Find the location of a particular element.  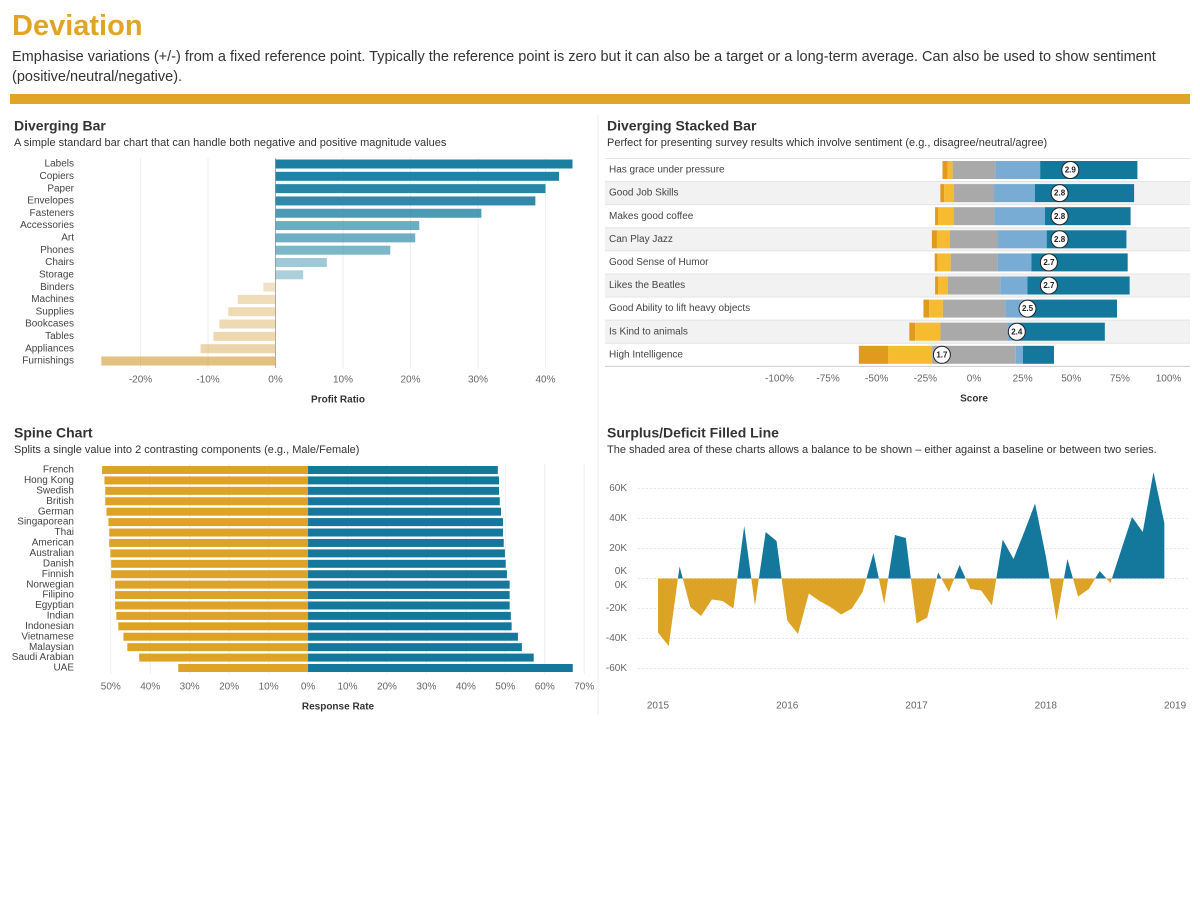

category-label: Machines is located at coordinates (52, 299).